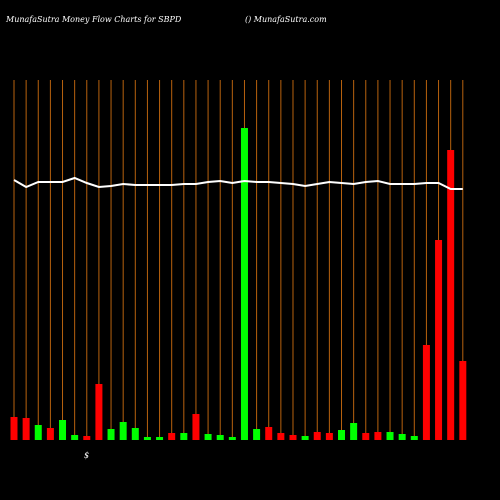 This screenshot has height=500, width=500. What do you see at coordinates (238, 183) in the screenshot?
I see `money-flow-line` at bounding box center [238, 183].